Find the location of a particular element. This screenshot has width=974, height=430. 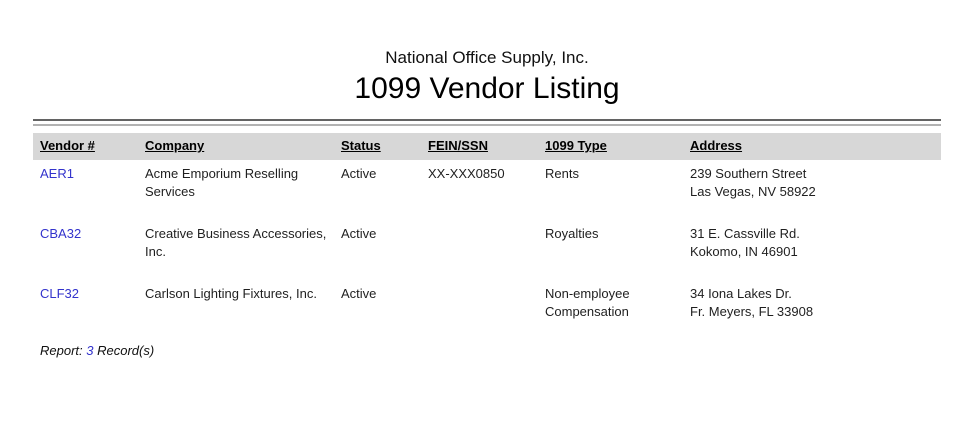

column-header-company: Company is located at coordinates (175, 145).